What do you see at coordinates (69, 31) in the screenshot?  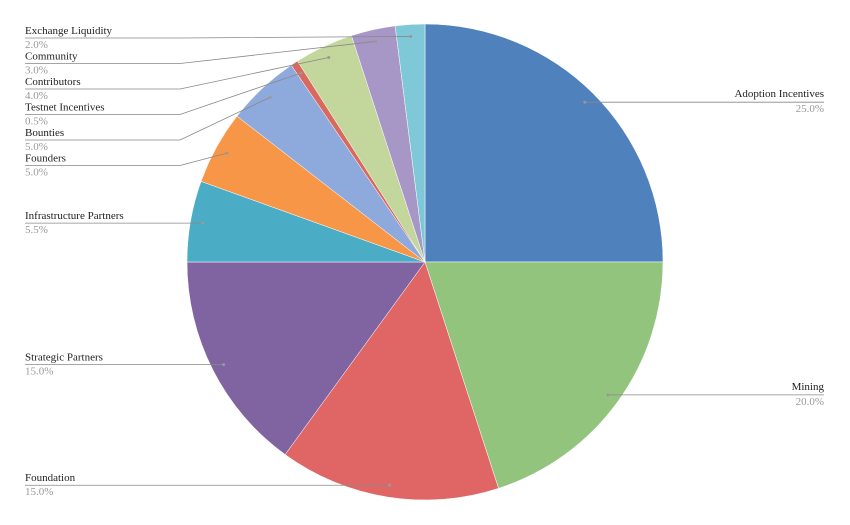 I see `slice-label: Exchange Liquidity` at bounding box center [69, 31].